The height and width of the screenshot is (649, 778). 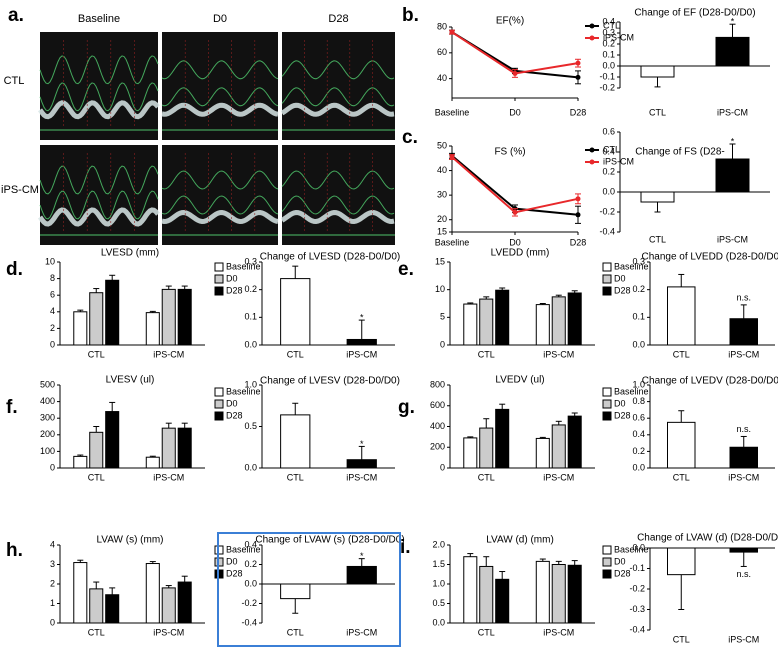 What do you see at coordinates (707, 538) in the screenshot?
I see `chart-title: Change of LVAW (d) (D28-D0/D0)` at bounding box center [707, 538].